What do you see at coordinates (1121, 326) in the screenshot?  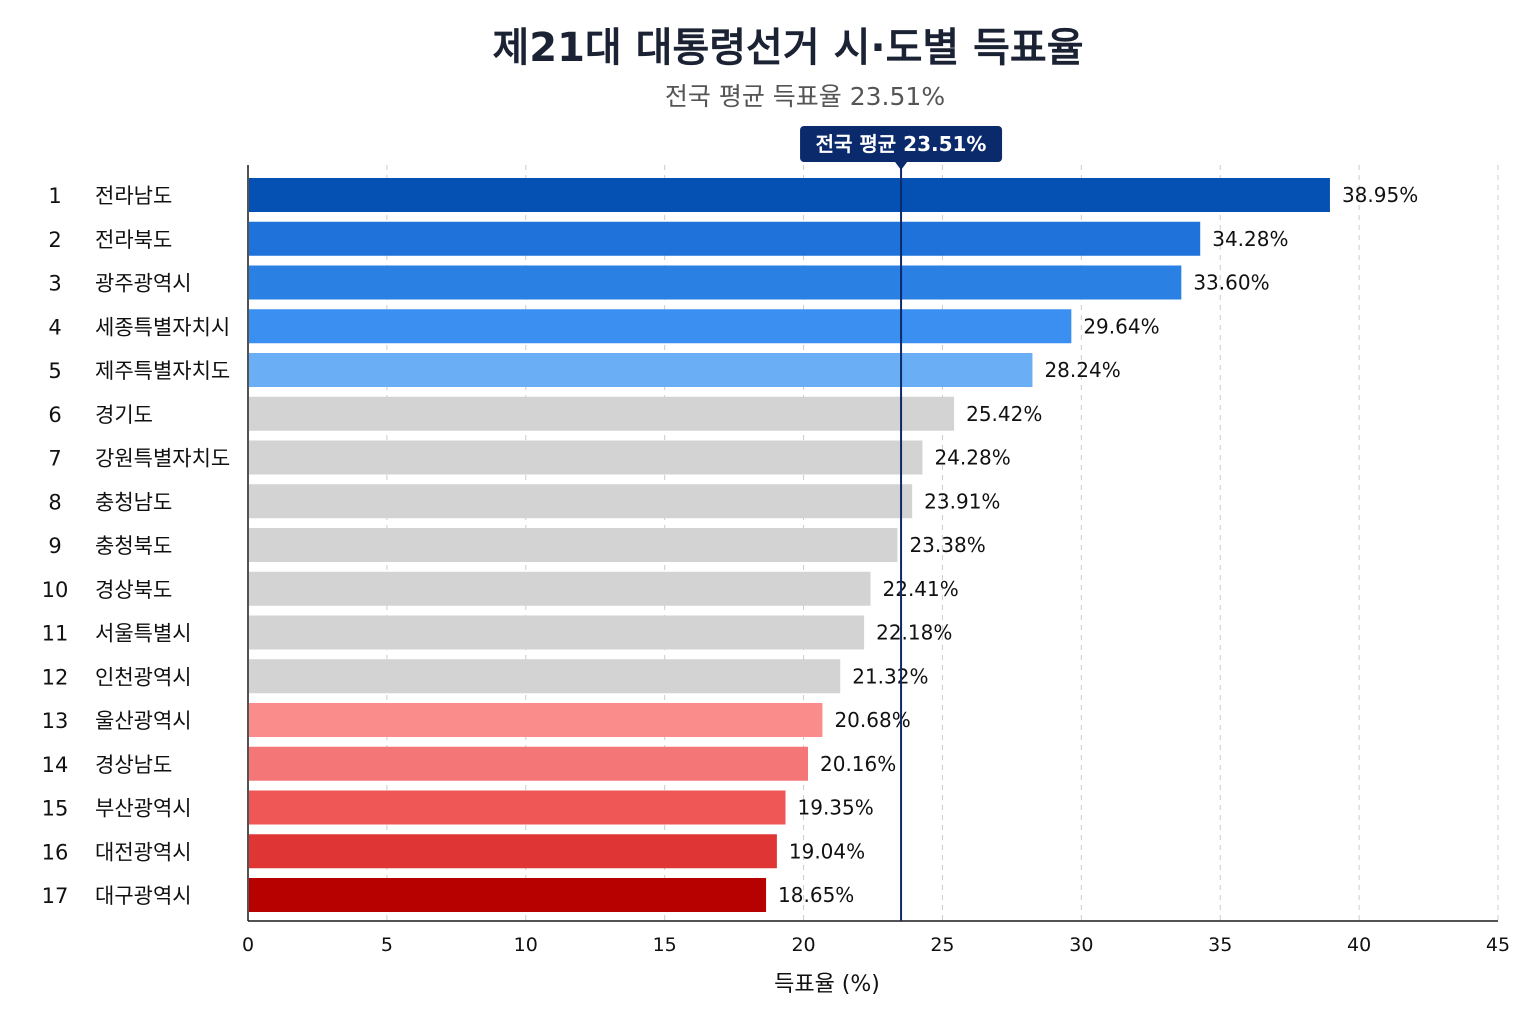 I see `value-label: 29.64%` at bounding box center [1121, 326].